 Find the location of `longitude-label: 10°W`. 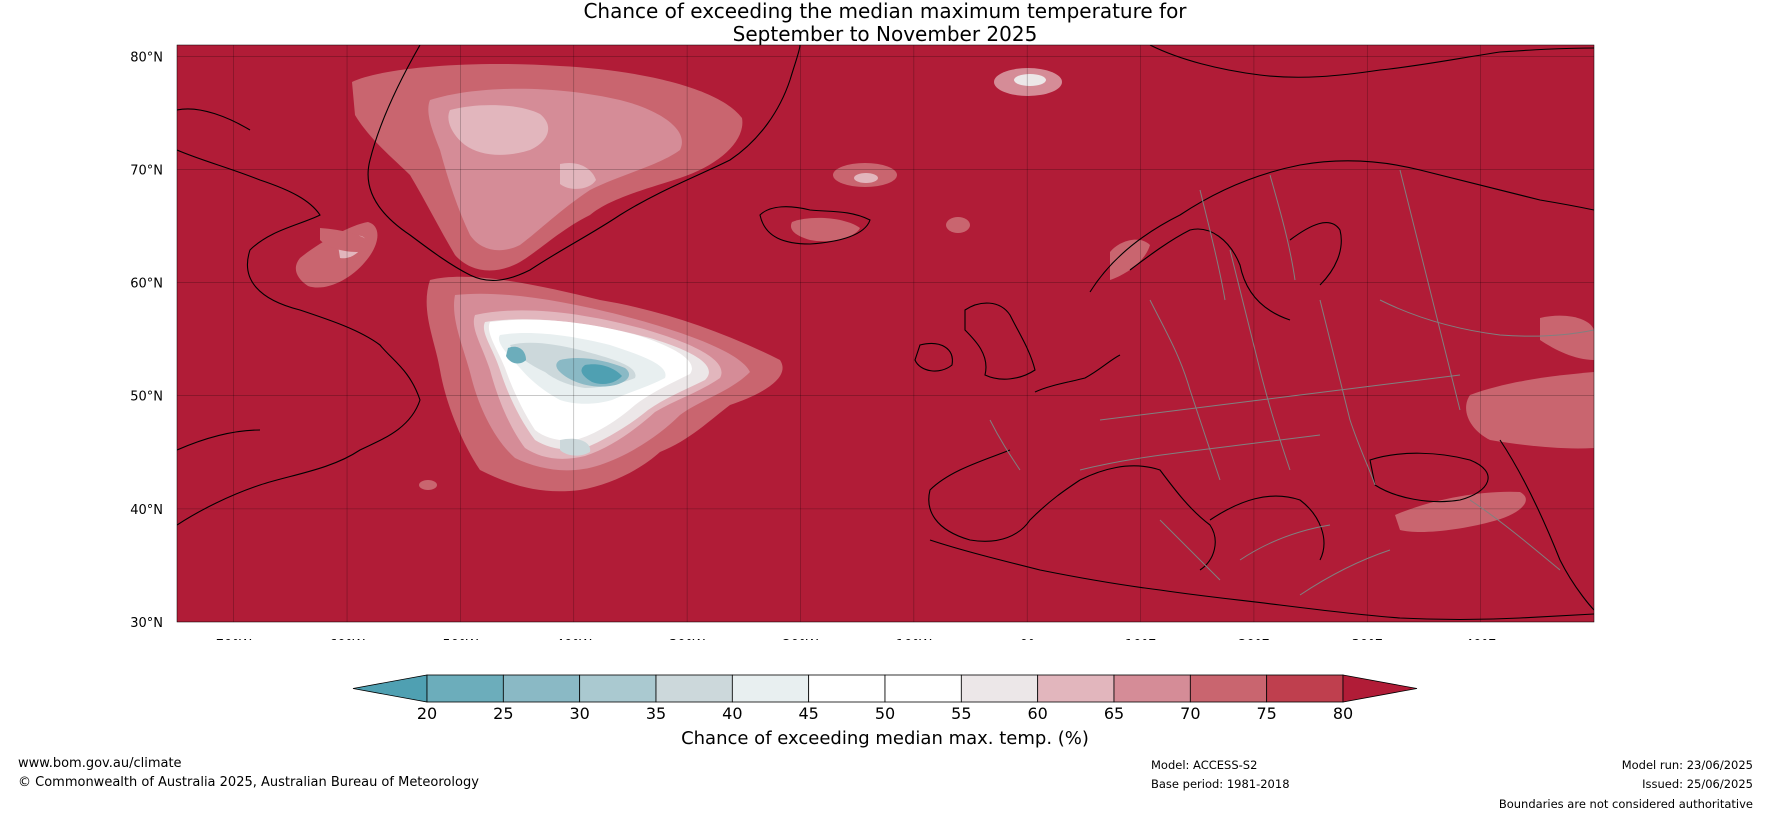

longitude-label: 10°W is located at coordinates (914, 639).